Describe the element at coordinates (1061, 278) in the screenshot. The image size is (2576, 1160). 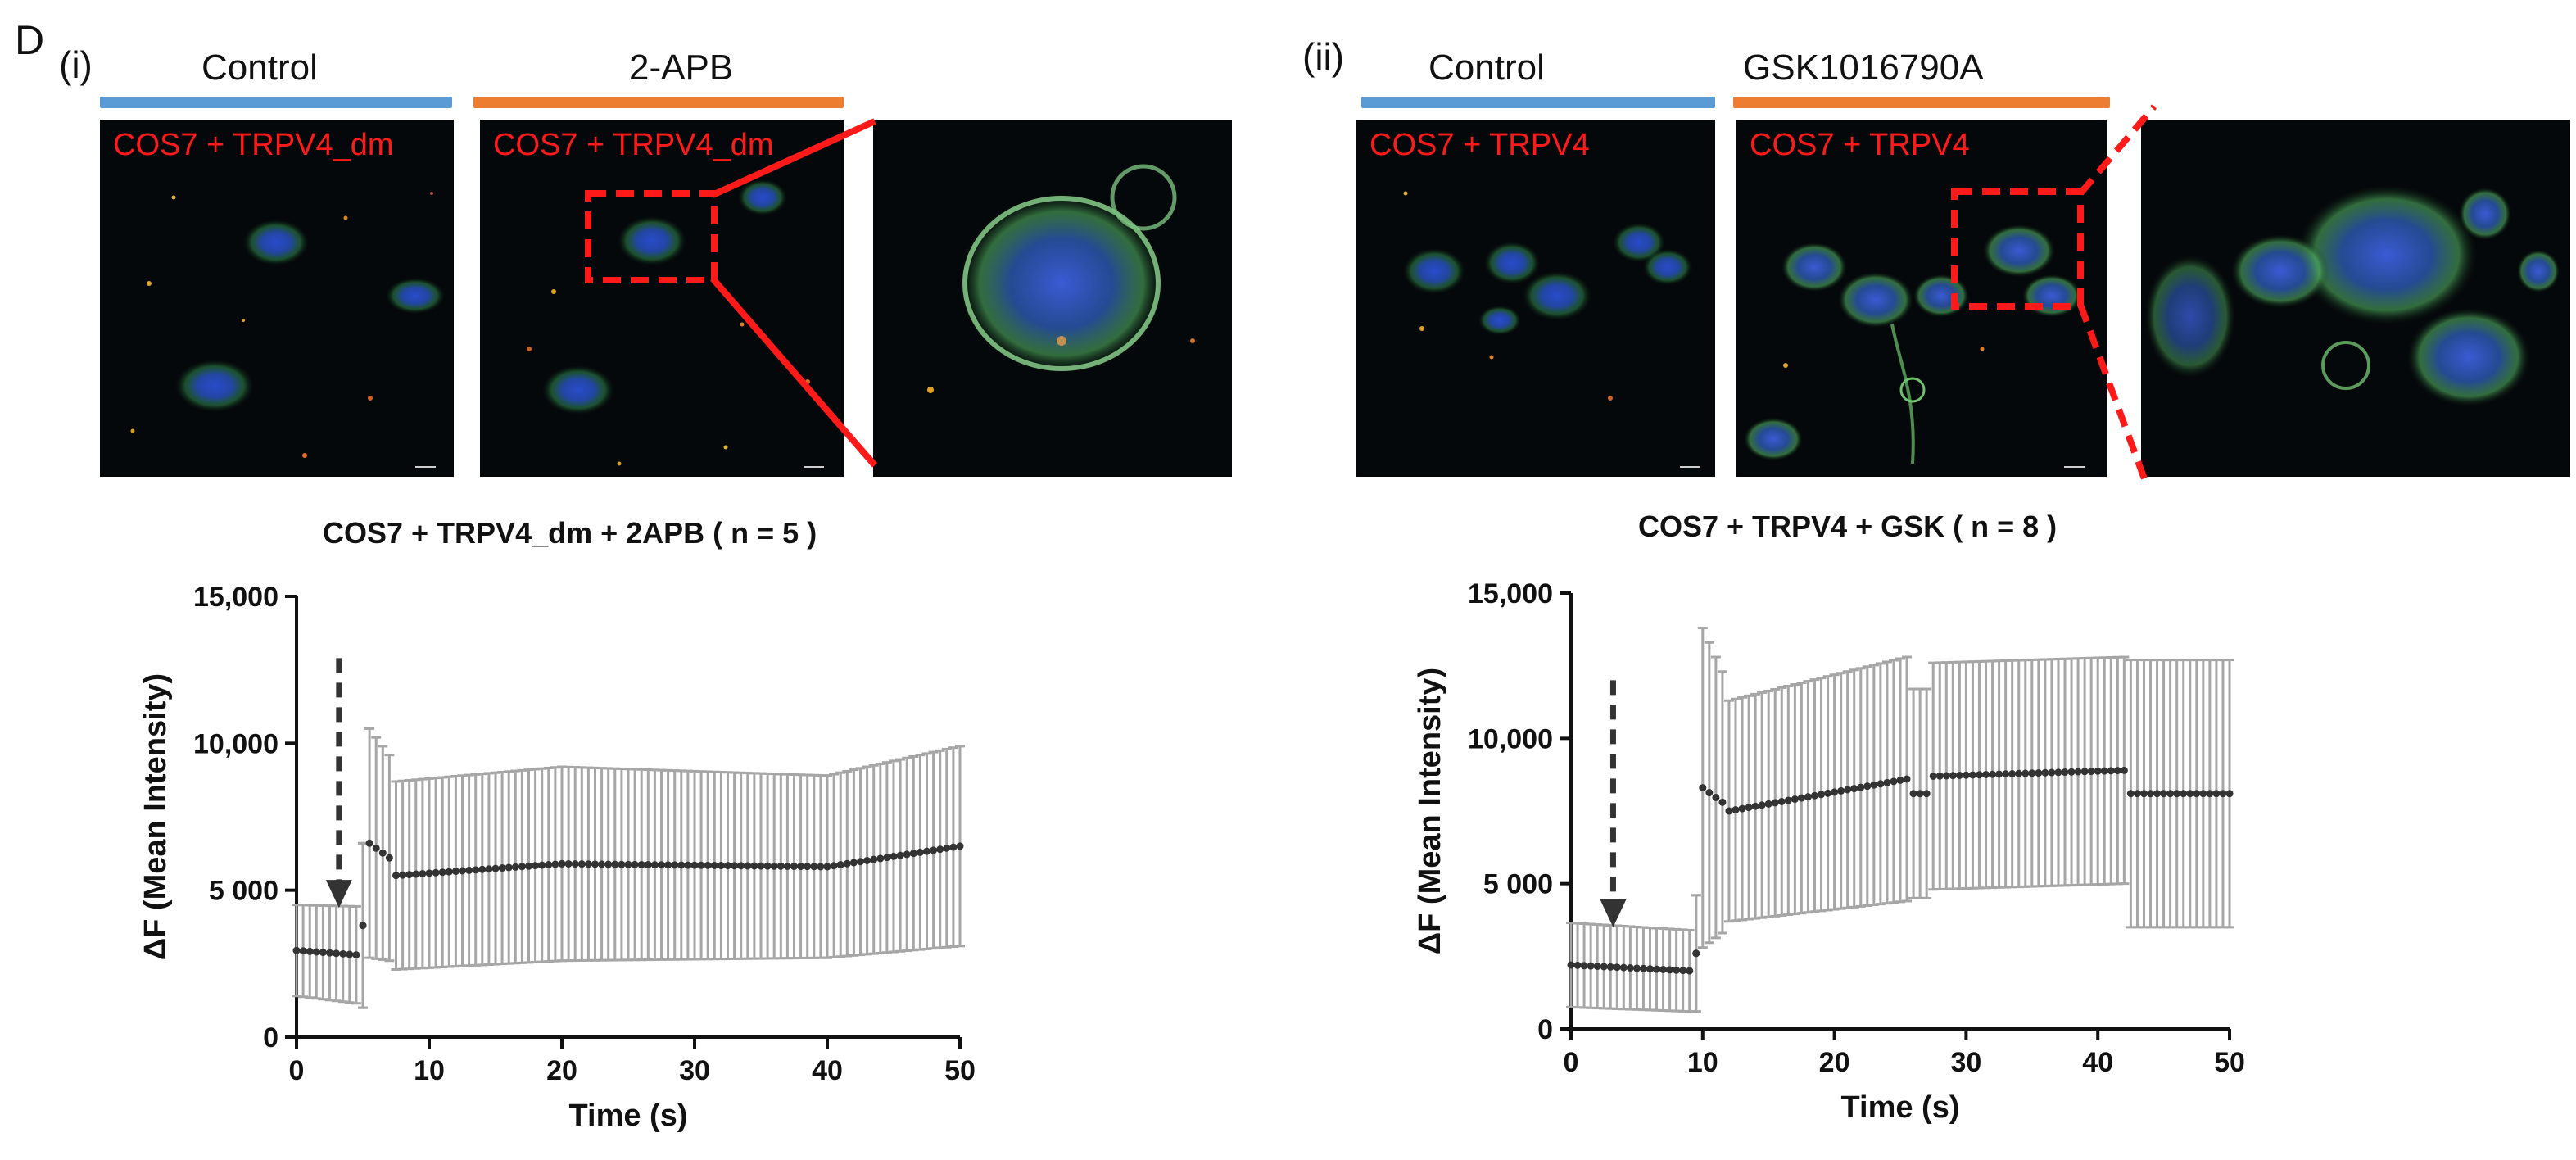
I see `micrograph-left-zoom-image` at that location.